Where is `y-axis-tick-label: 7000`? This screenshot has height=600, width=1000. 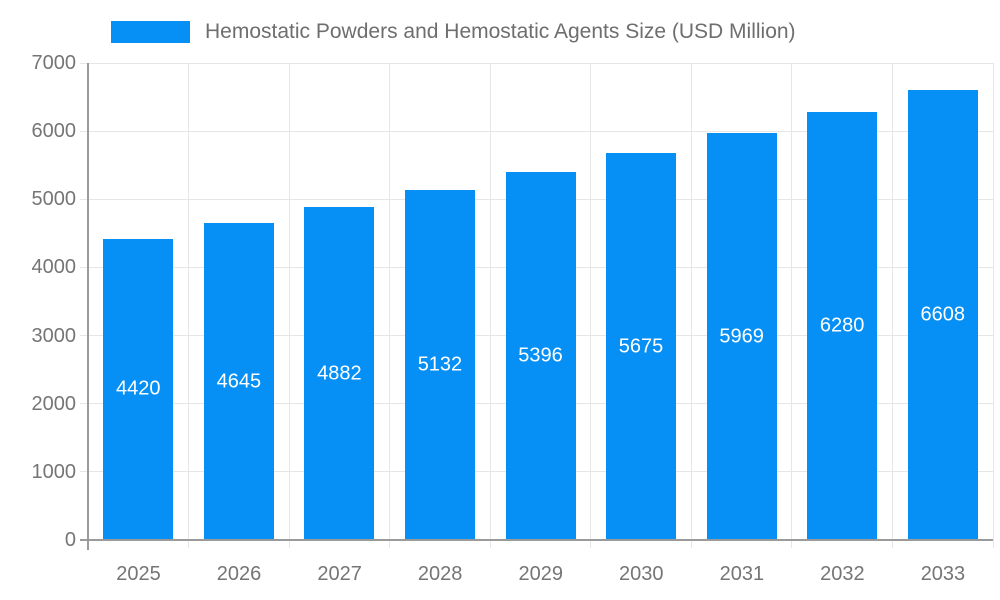 y-axis-tick-label: 7000 is located at coordinates (54, 63).